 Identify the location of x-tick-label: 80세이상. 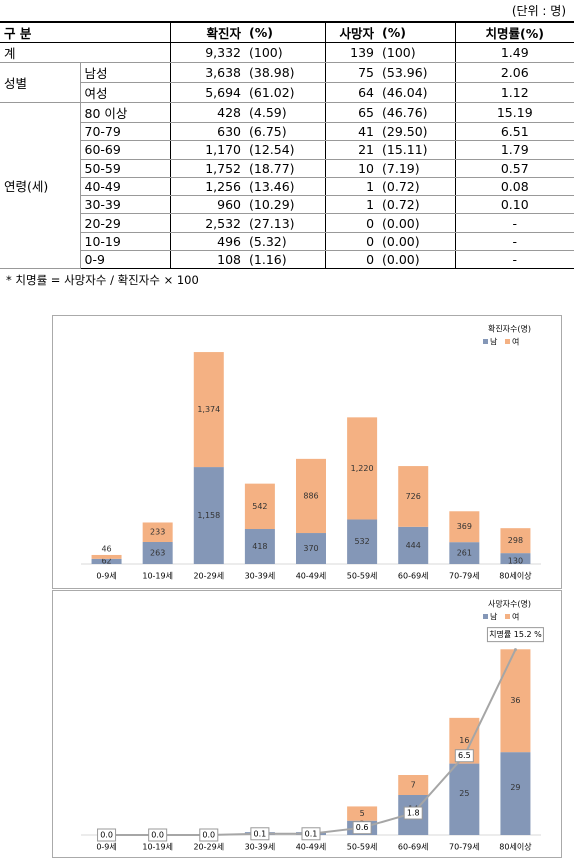
(515, 847).